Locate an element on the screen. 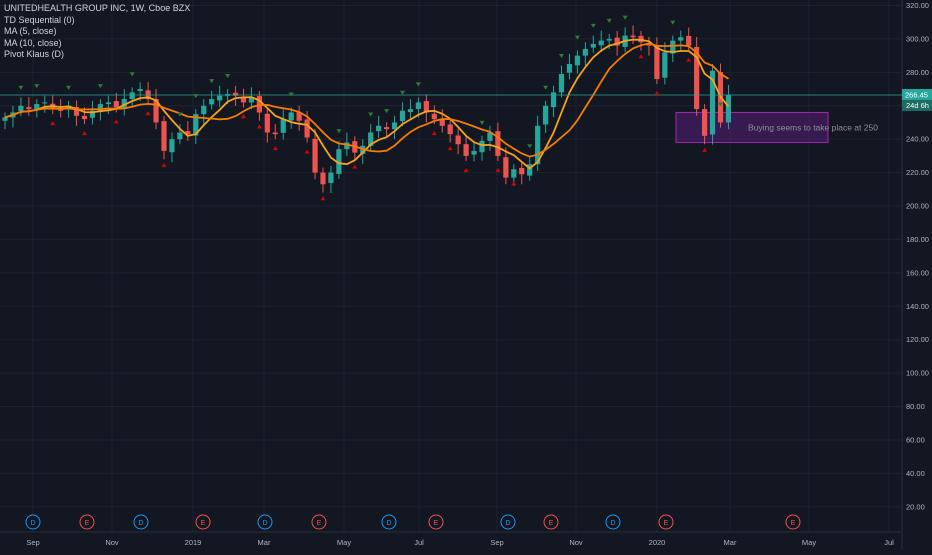 The image size is (932, 555). y-tick-label: 280.00 is located at coordinates (917, 72).